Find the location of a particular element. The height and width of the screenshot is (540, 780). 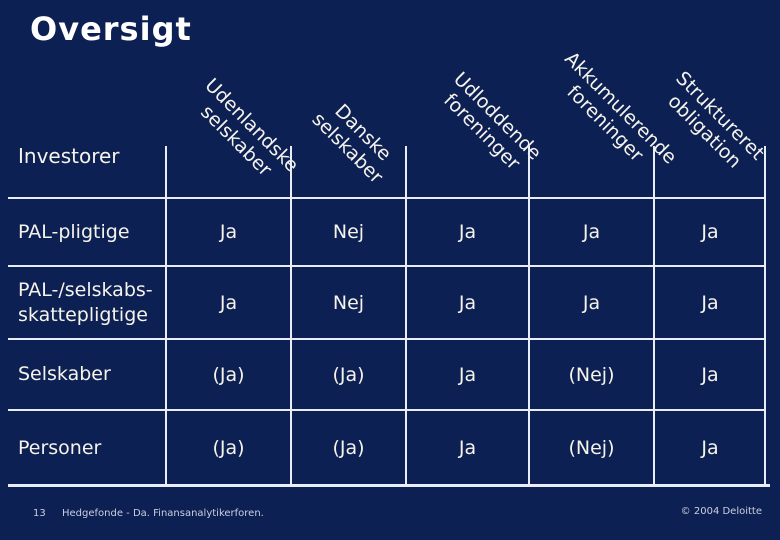

row-label-selskaber: Selskaber is located at coordinates (64, 374).